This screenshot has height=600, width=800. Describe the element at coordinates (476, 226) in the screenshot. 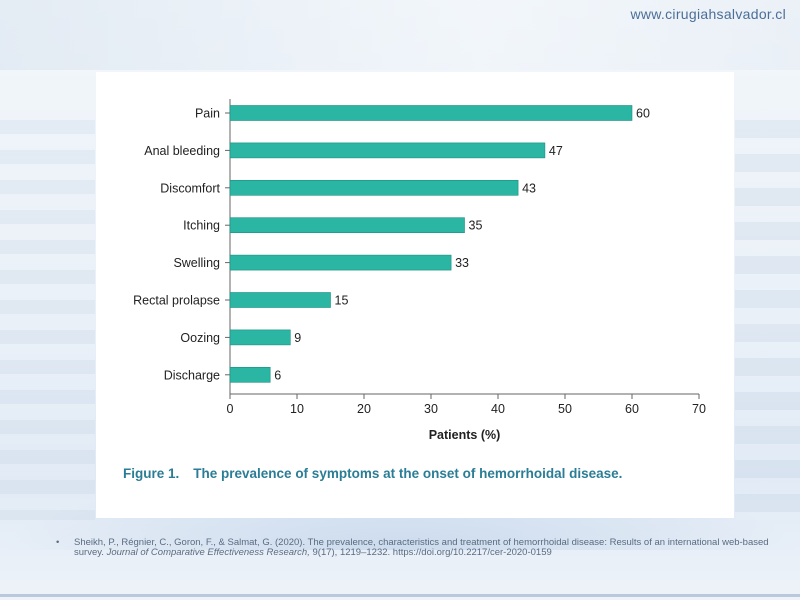

I see `data-label: 35` at that location.